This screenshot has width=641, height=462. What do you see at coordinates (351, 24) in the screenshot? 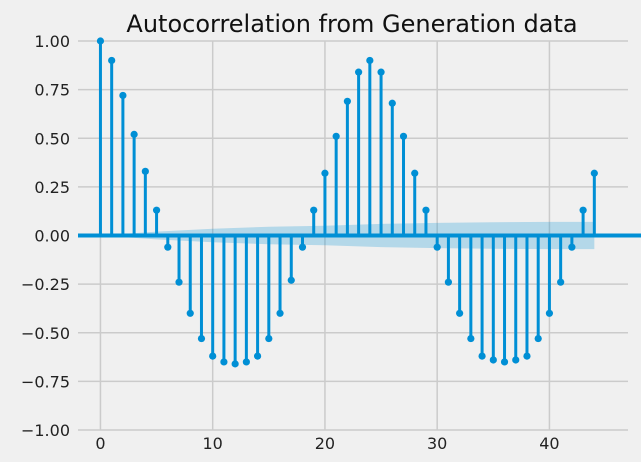
I see `chart-title: Autocorrelation from Generation data` at bounding box center [351, 24].